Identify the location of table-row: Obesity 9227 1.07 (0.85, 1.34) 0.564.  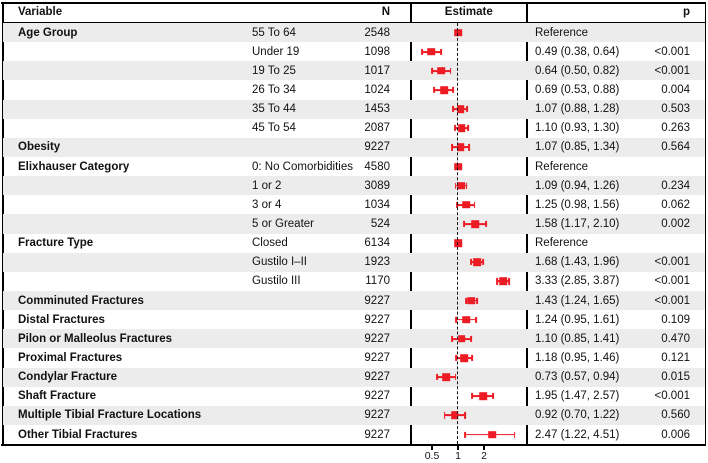
(354, 147).